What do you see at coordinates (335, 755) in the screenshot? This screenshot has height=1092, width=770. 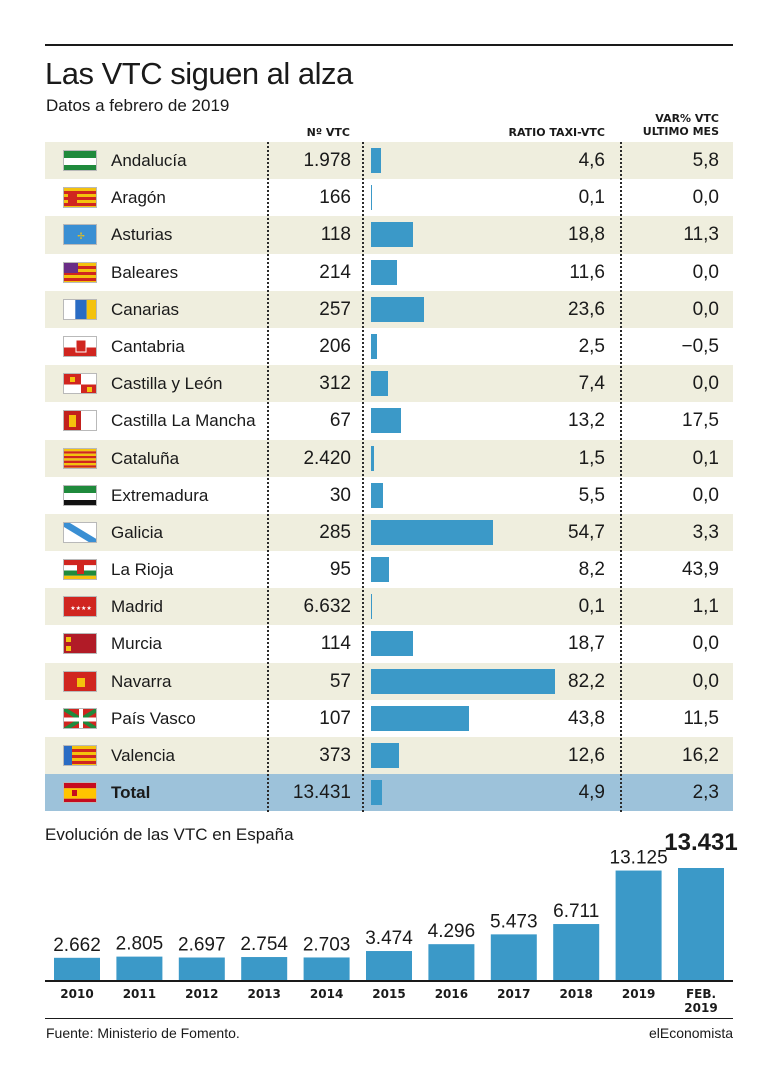 I see `vtc-count: 373` at bounding box center [335, 755].